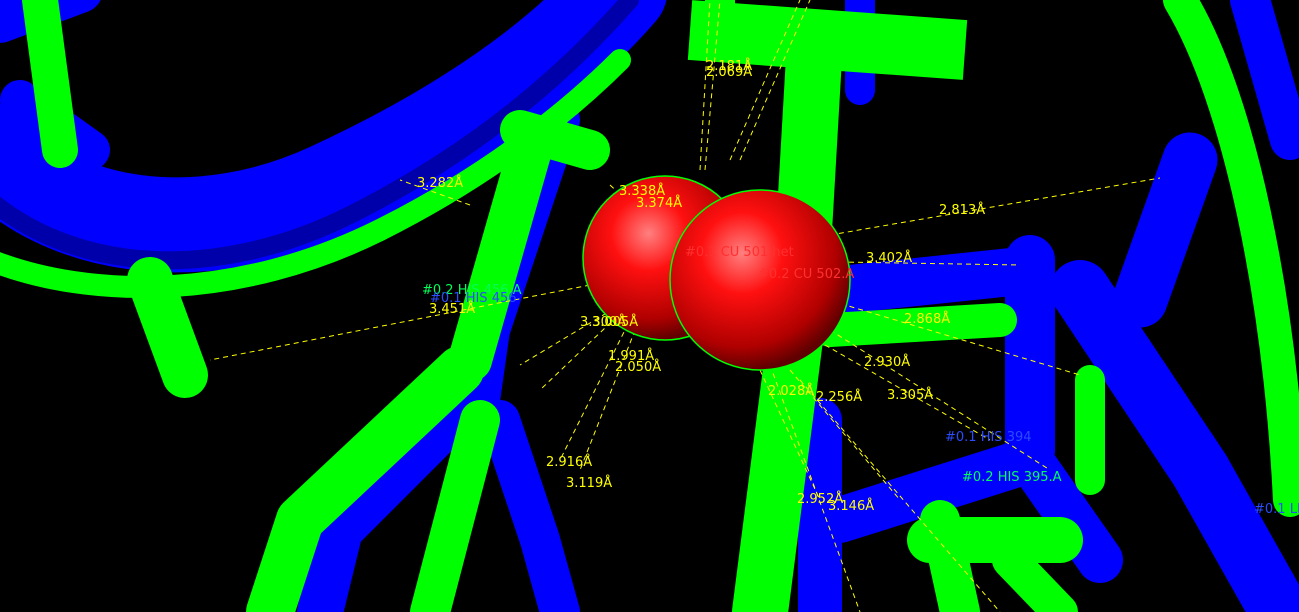  What do you see at coordinates (440, 183) in the screenshot?
I see `distance-label: 3.282Å` at bounding box center [440, 183].